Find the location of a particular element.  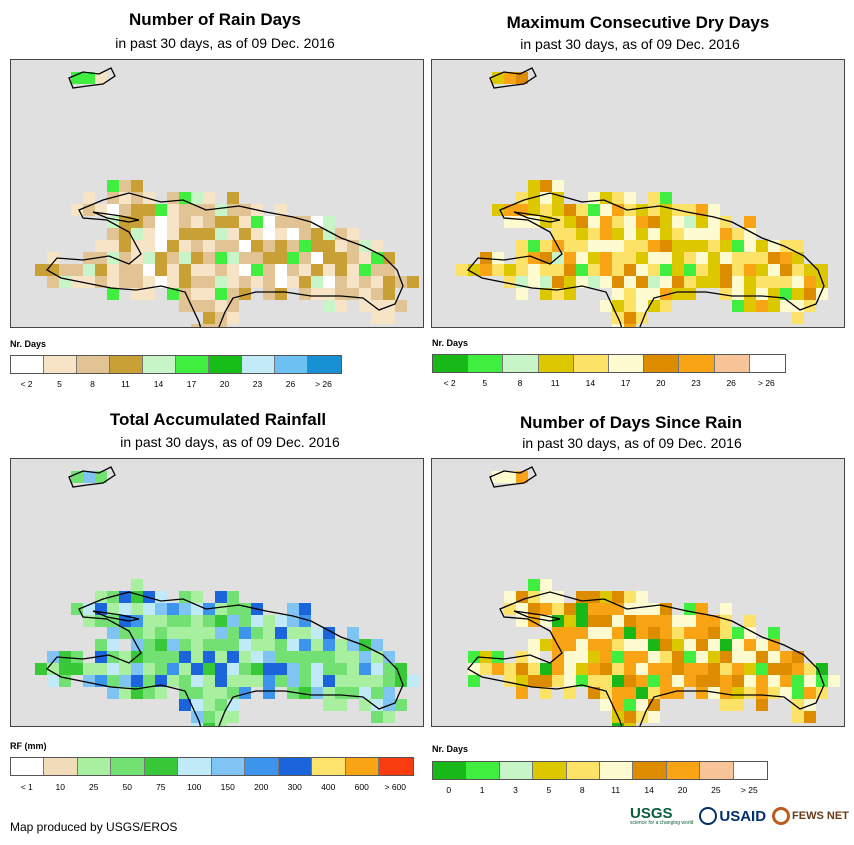

usaid-seal-icon is located at coordinates (708, 816).